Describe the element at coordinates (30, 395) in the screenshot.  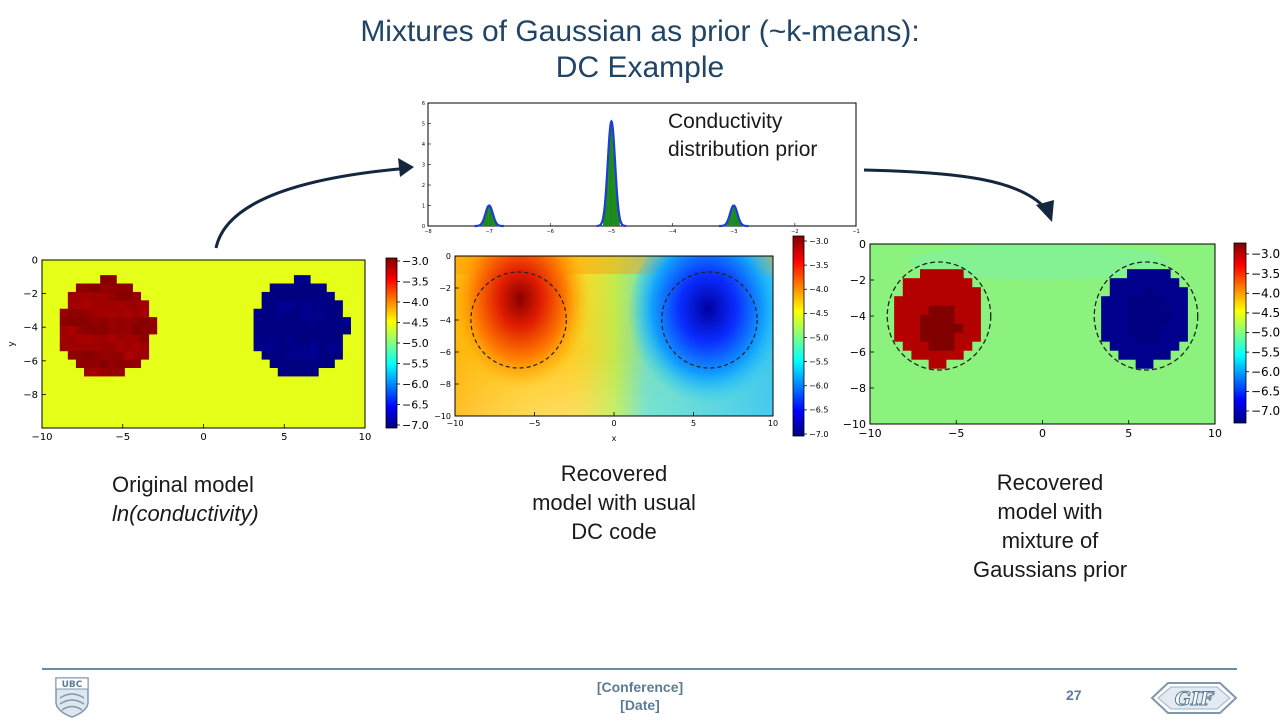
I see `ytick-label: −8` at that location.